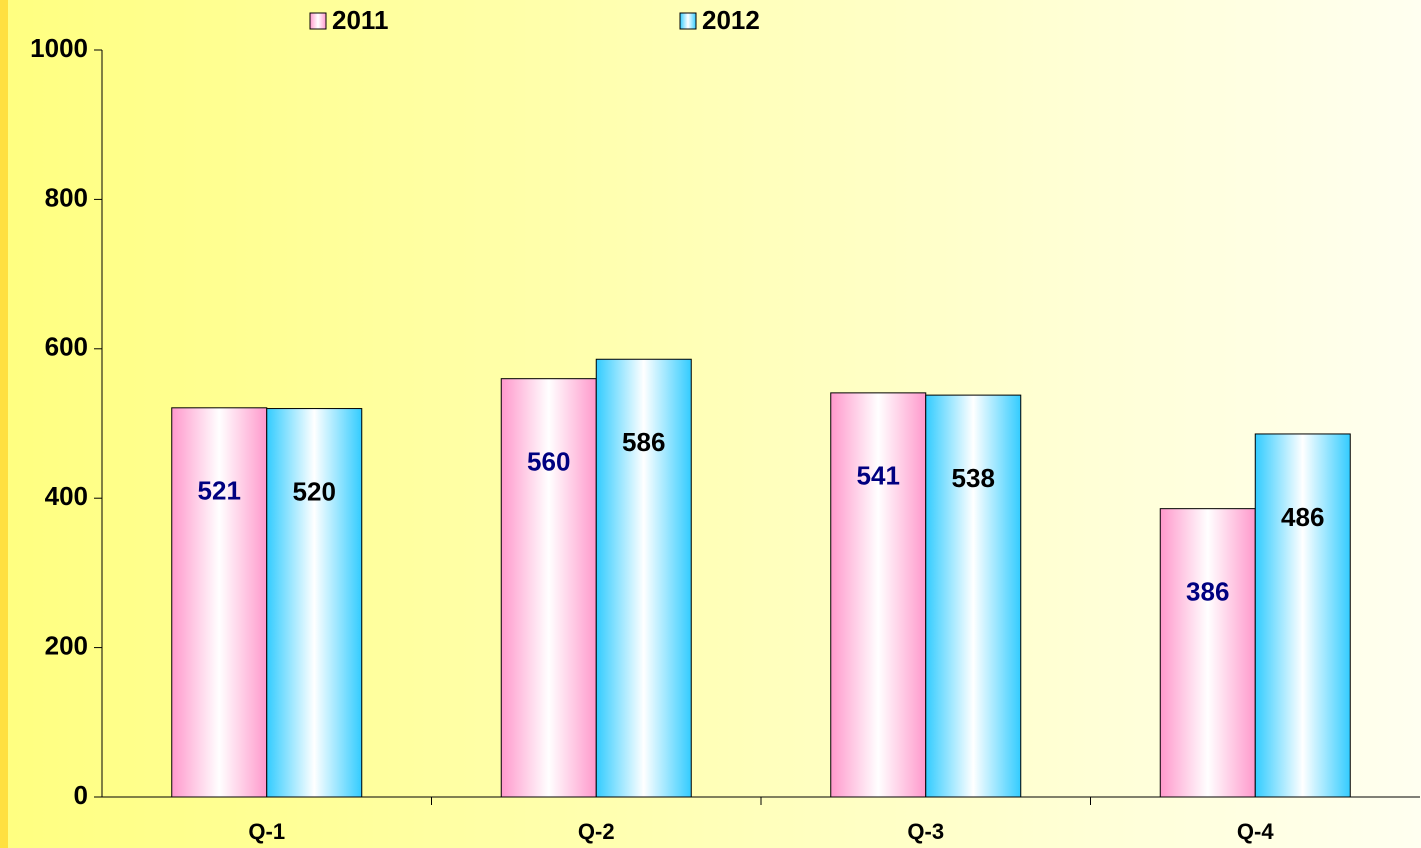  What do you see at coordinates (925, 831) in the screenshot?
I see `x-tick-label: Q-3` at bounding box center [925, 831].